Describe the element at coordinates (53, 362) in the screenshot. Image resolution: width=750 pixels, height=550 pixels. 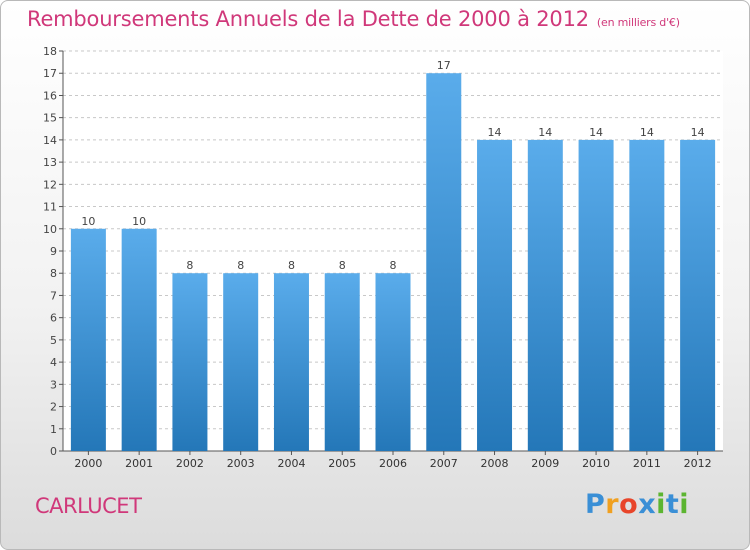
I see `y-tick-label: 4` at that location.